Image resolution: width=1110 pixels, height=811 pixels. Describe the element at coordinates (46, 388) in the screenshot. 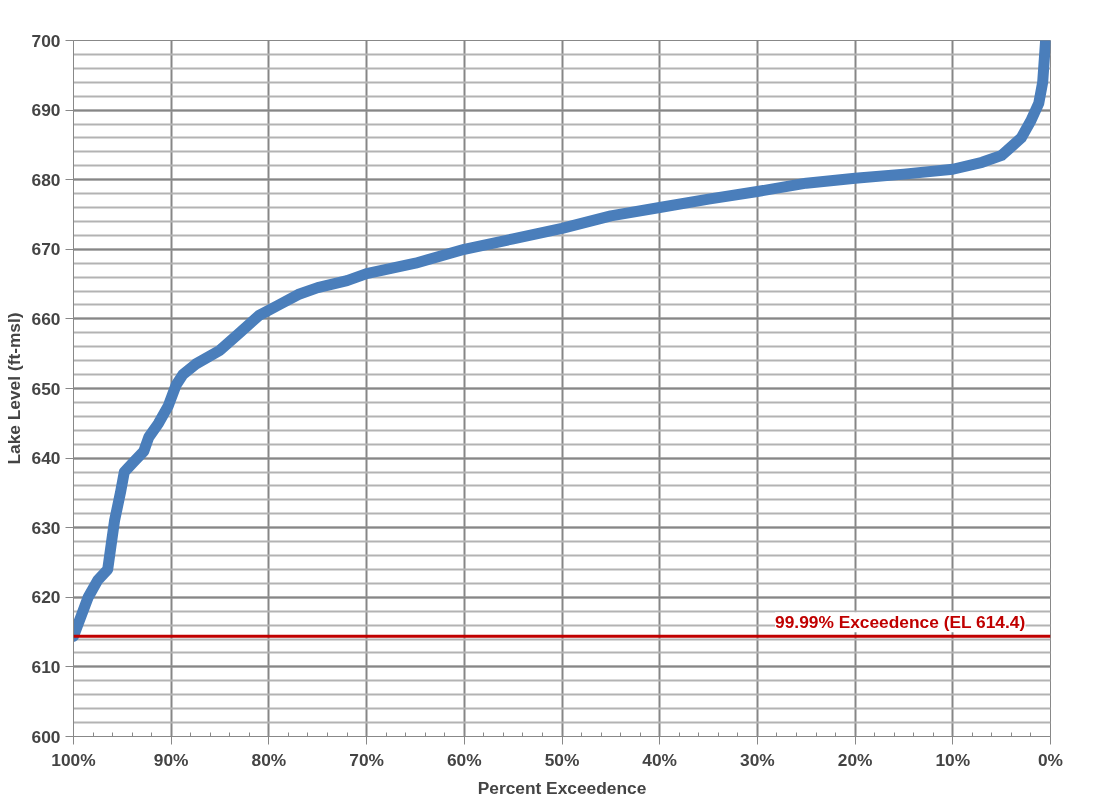

I see `y-tick-label: 650` at that location.